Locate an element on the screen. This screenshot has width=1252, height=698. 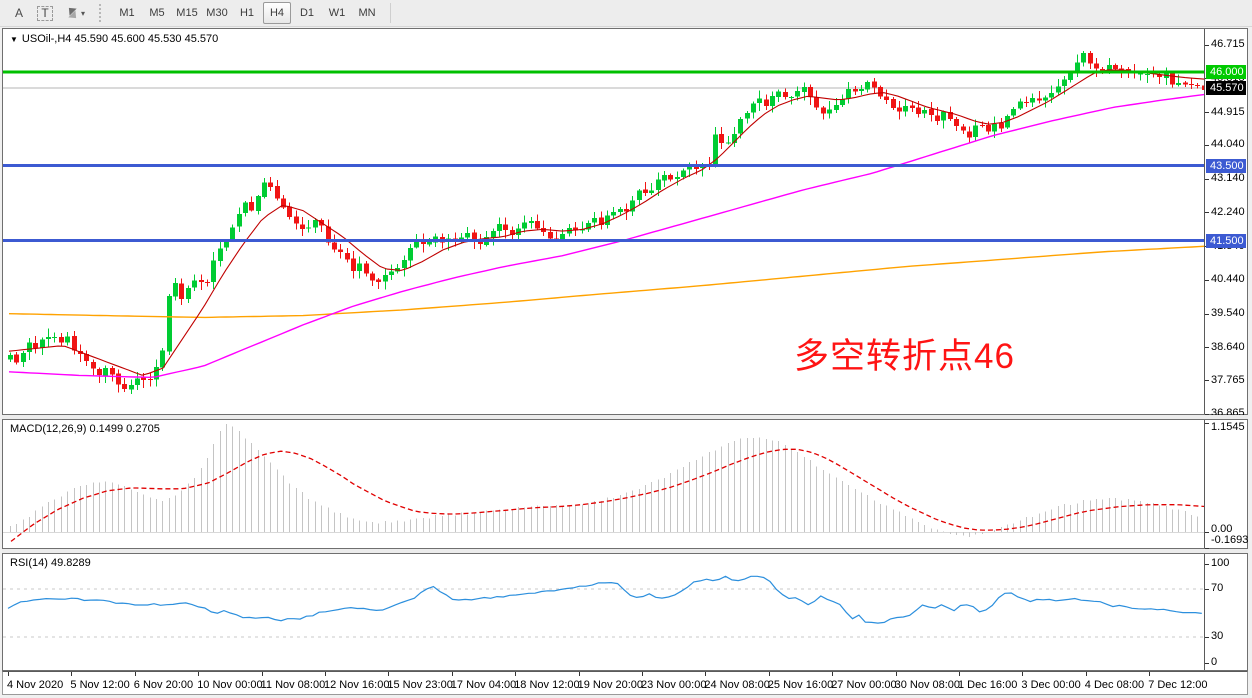
rsi-label: RSI(14) 49.8289 is located at coordinates (50, 563).